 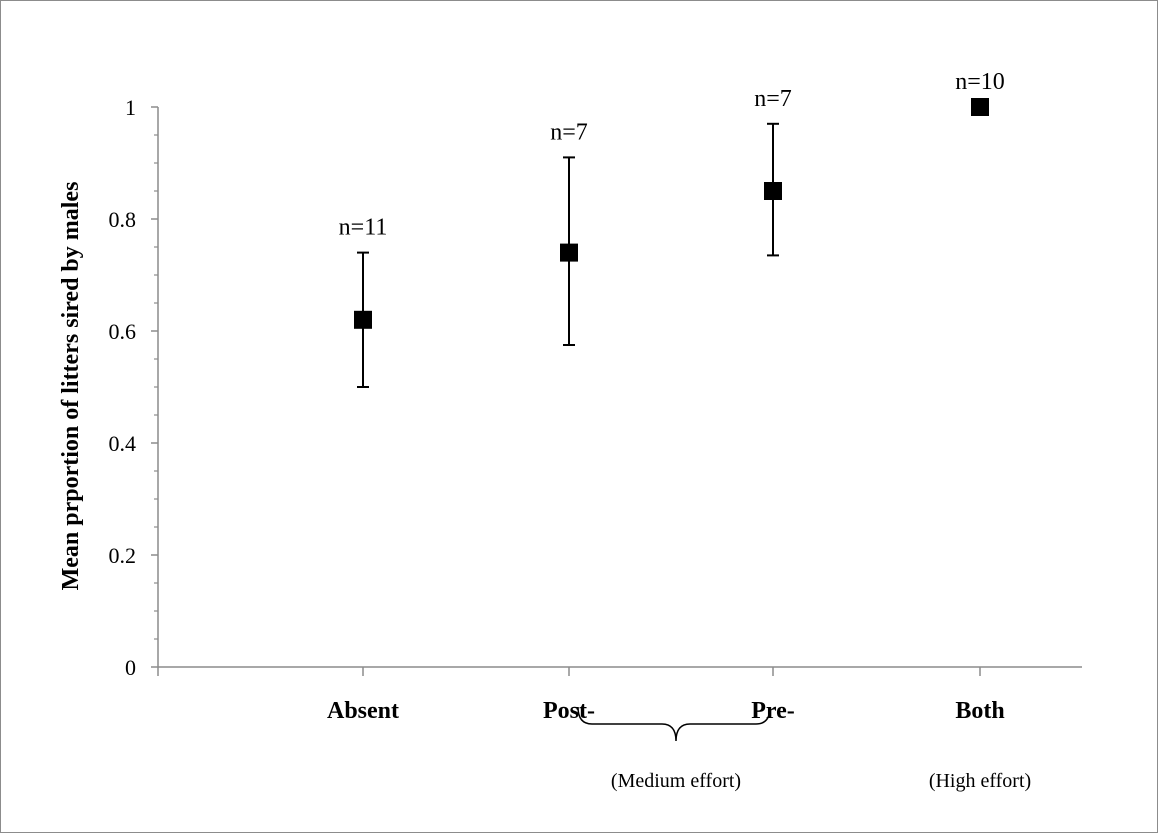 What do you see at coordinates (130, 667) in the screenshot?
I see `y-tick-label: 0` at bounding box center [130, 667].